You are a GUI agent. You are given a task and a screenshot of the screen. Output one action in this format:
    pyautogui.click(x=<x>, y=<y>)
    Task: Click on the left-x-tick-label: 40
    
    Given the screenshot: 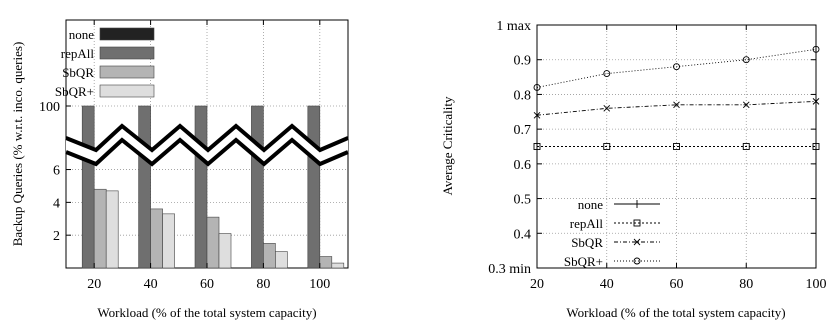 What is the action you would take?
    pyautogui.click(x=151, y=284)
    